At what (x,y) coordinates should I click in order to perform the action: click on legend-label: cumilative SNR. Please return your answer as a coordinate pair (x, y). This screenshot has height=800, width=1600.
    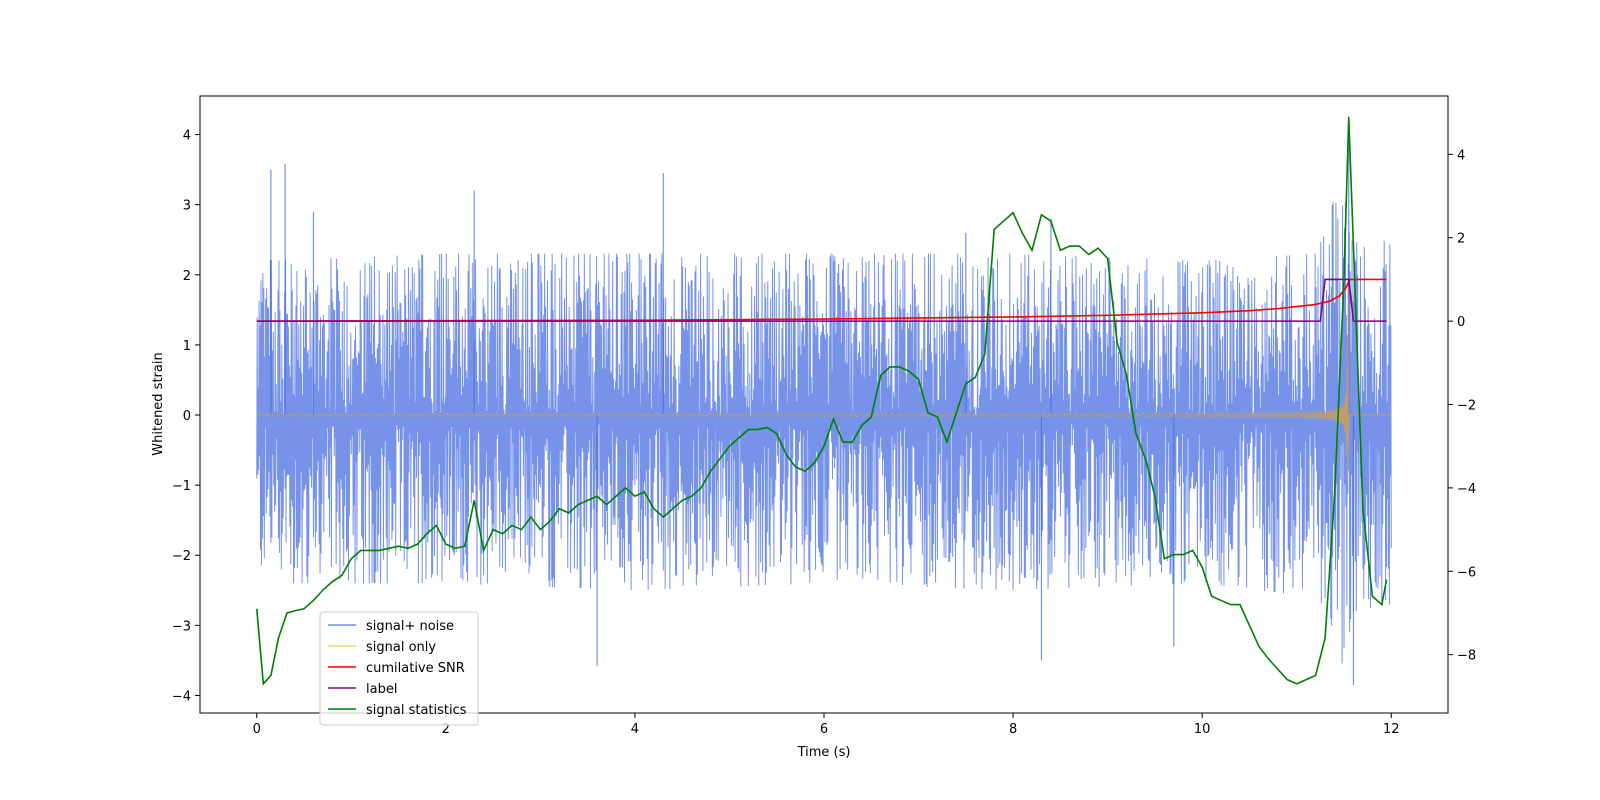
    Looking at the image, I should click on (415, 668).